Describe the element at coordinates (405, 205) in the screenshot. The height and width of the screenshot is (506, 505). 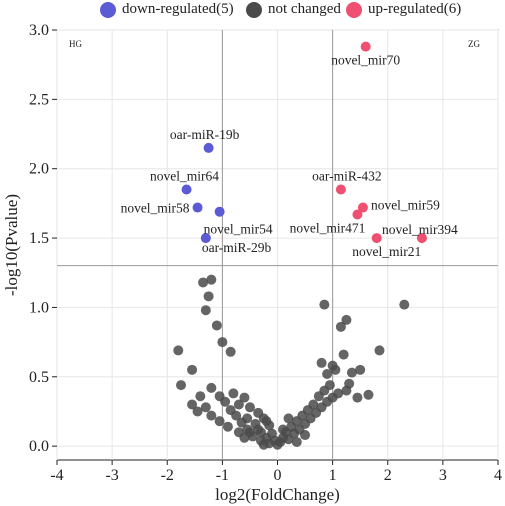
I see `point-label: novel_mir59` at that location.